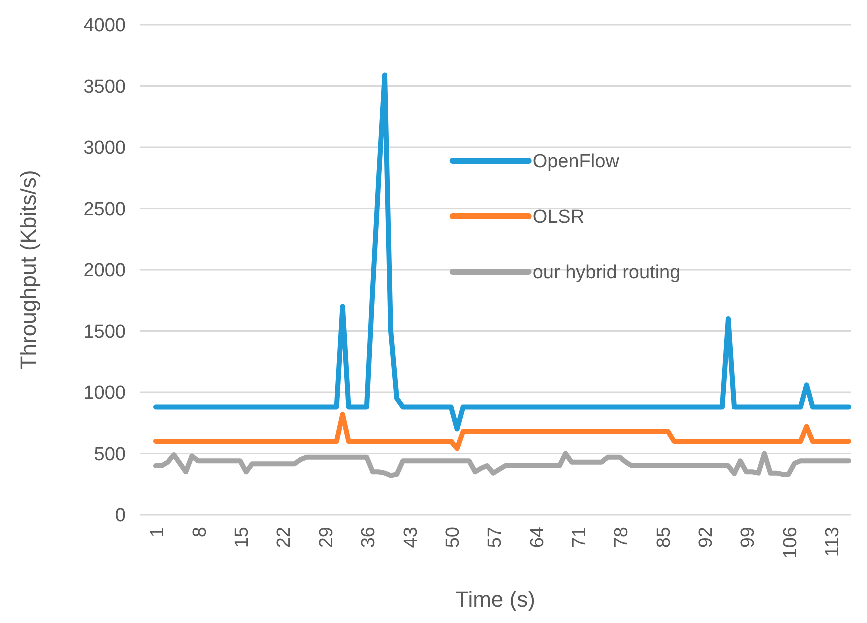 Image resolution: width=867 pixels, height=623 pixels. What do you see at coordinates (105, 393) in the screenshot?
I see `y-tick-label: 1000` at bounding box center [105, 393].